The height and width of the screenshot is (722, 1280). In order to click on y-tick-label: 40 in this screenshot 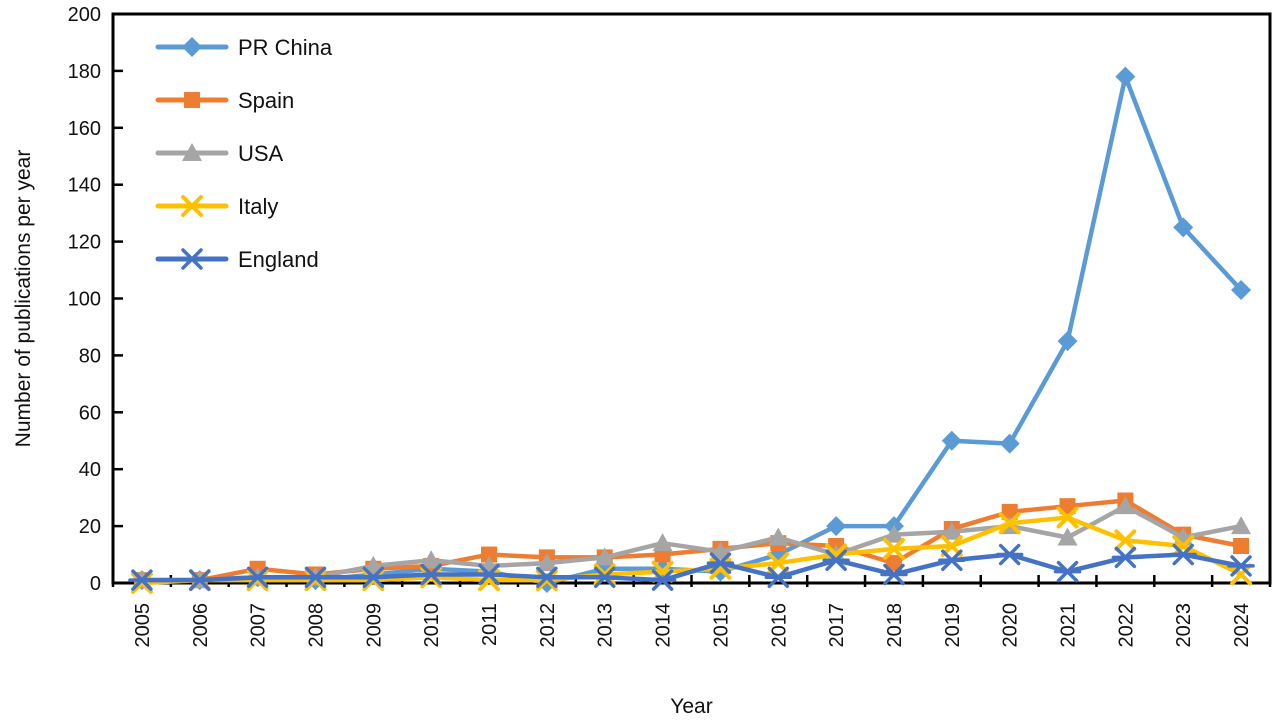, I will do `click(90, 470)`.